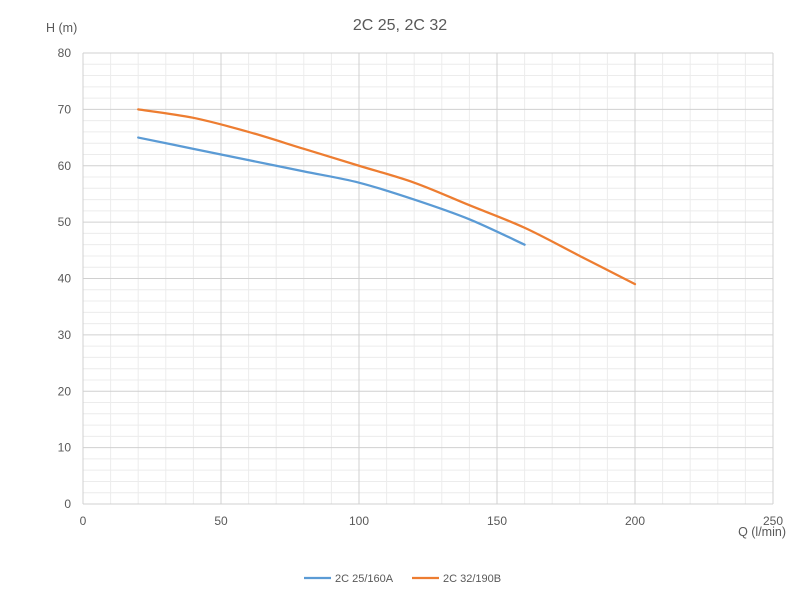 Image resolution: width=800 pixels, height=605 pixels. Describe the element at coordinates (635, 521) in the screenshot. I see `x-tick-label: 200` at that location.